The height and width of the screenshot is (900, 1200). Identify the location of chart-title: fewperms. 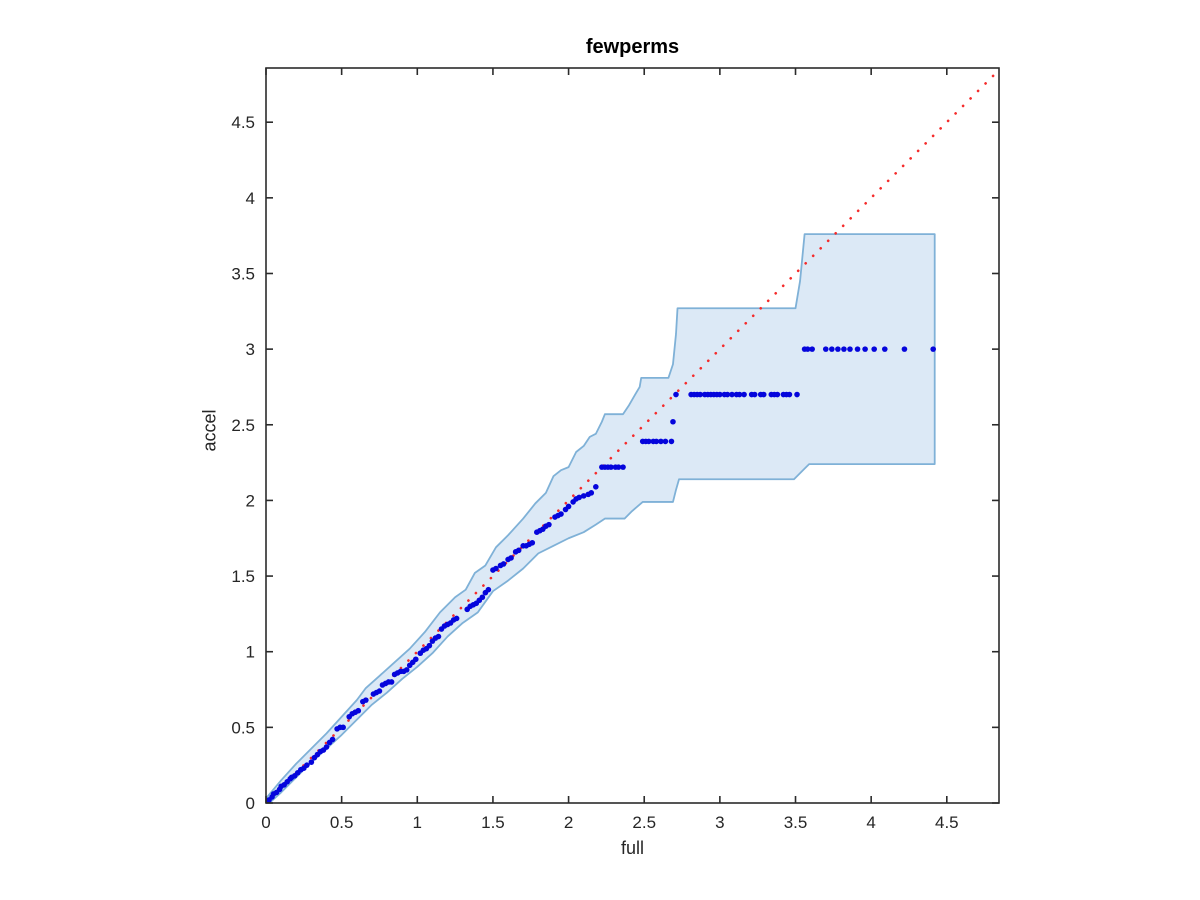
(632, 47).